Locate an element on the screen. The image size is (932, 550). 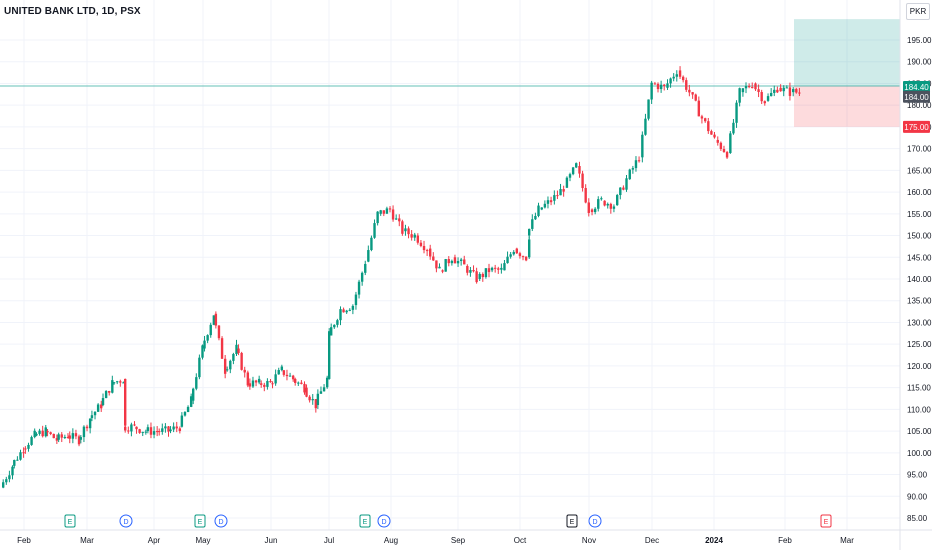
y-tick-label: 95.00 is located at coordinates (917, 475).